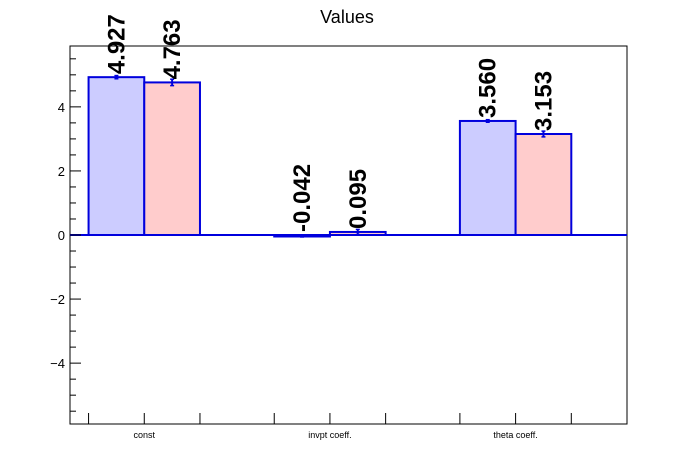 Image resolution: width=696 pixels, height=472 pixels. I want to click on y-tick-label: −2, so click(57, 299).